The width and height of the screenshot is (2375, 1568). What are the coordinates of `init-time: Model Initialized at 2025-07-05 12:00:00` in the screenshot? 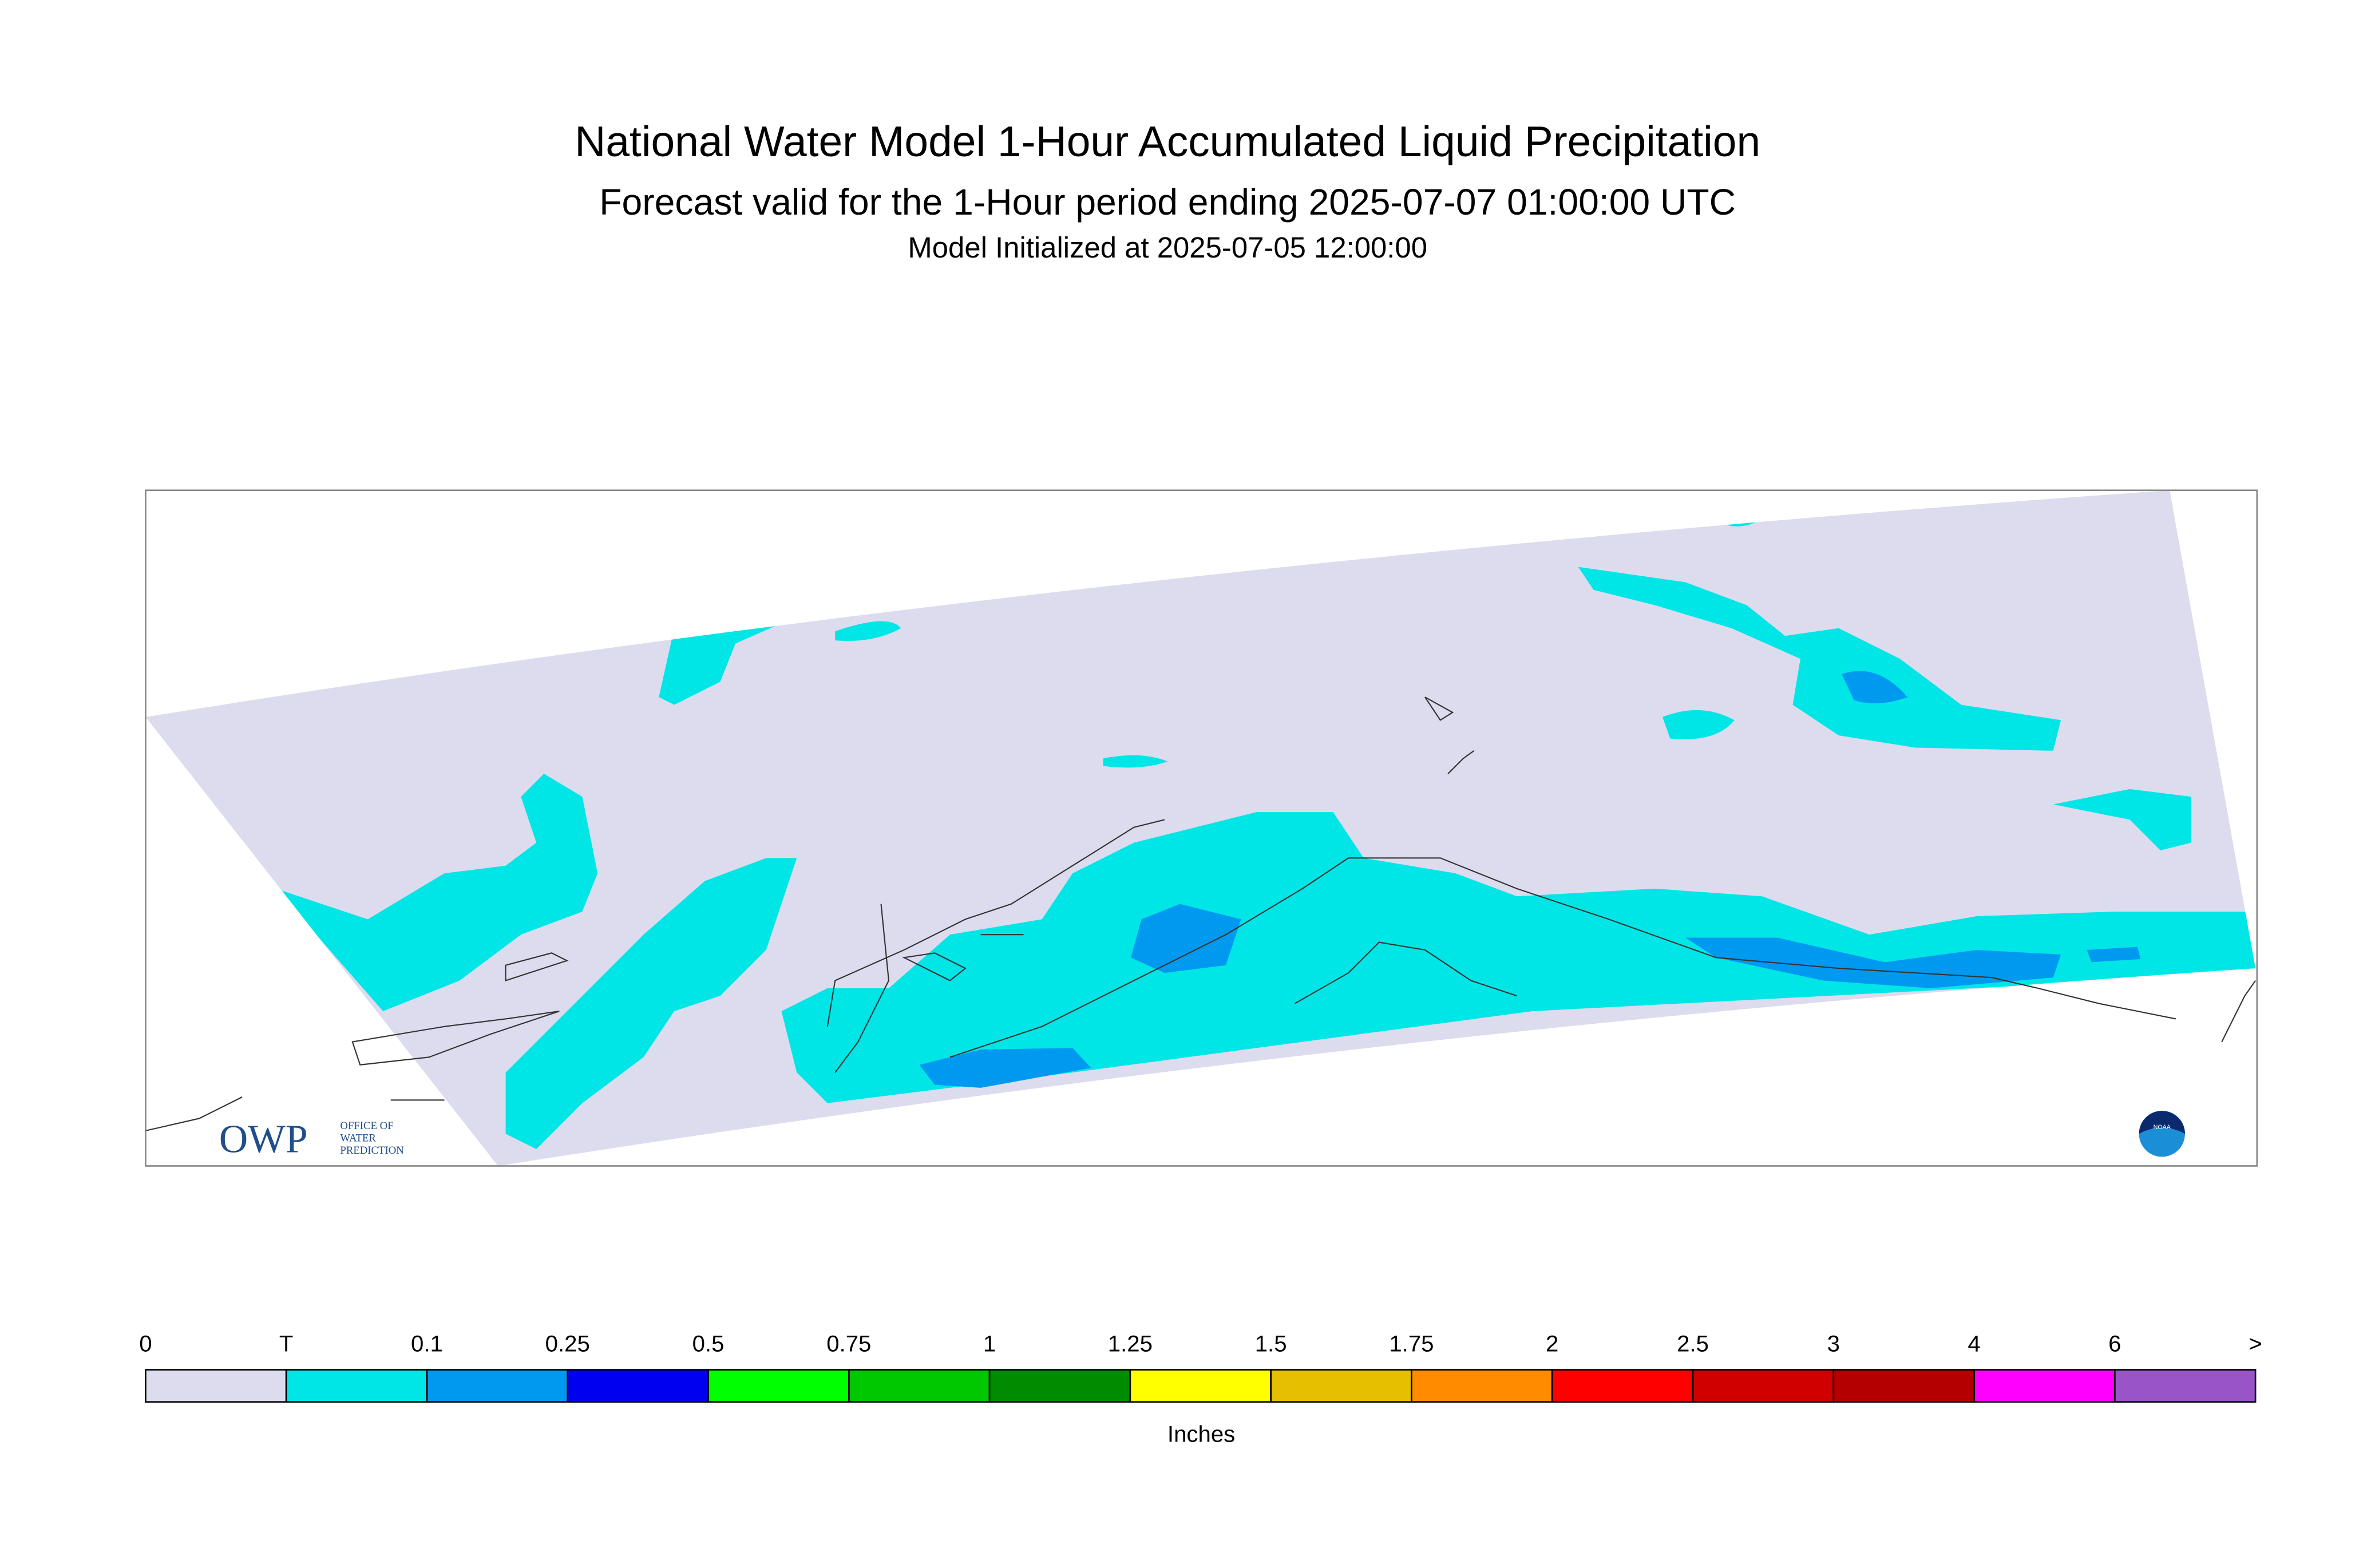 It's located at (1167, 247).